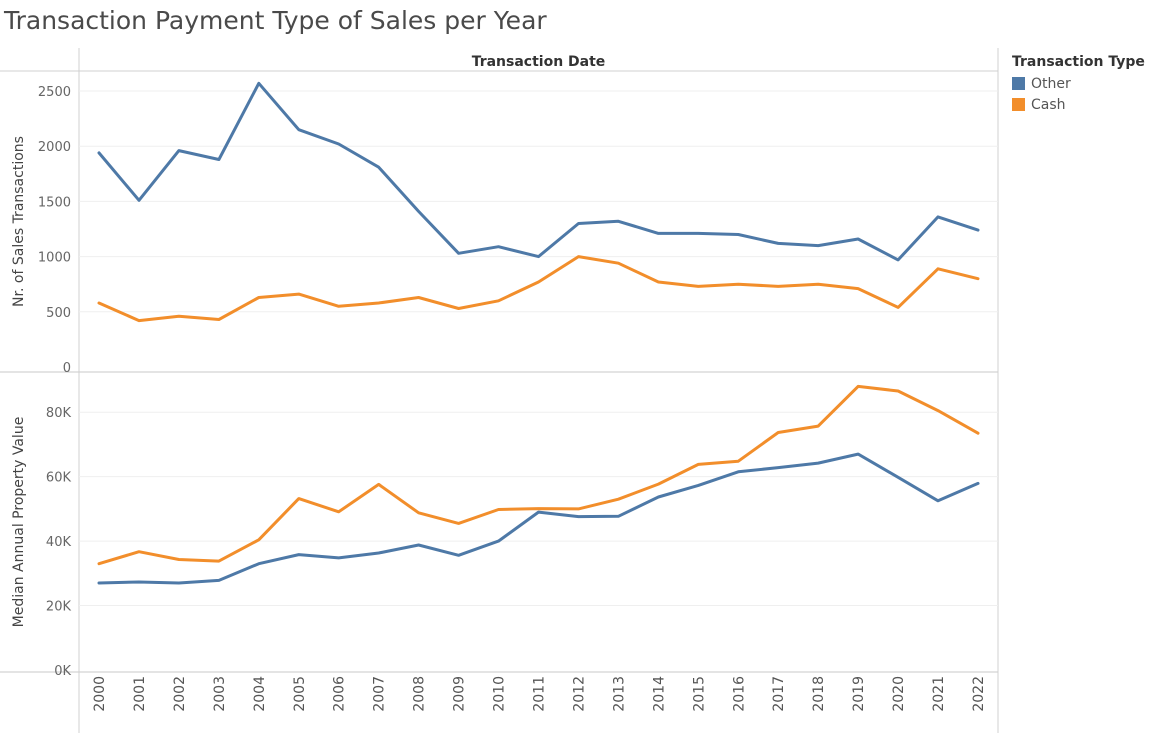 This screenshot has width=1150, height=733. I want to click on series-line-cash, so click(538, 289).